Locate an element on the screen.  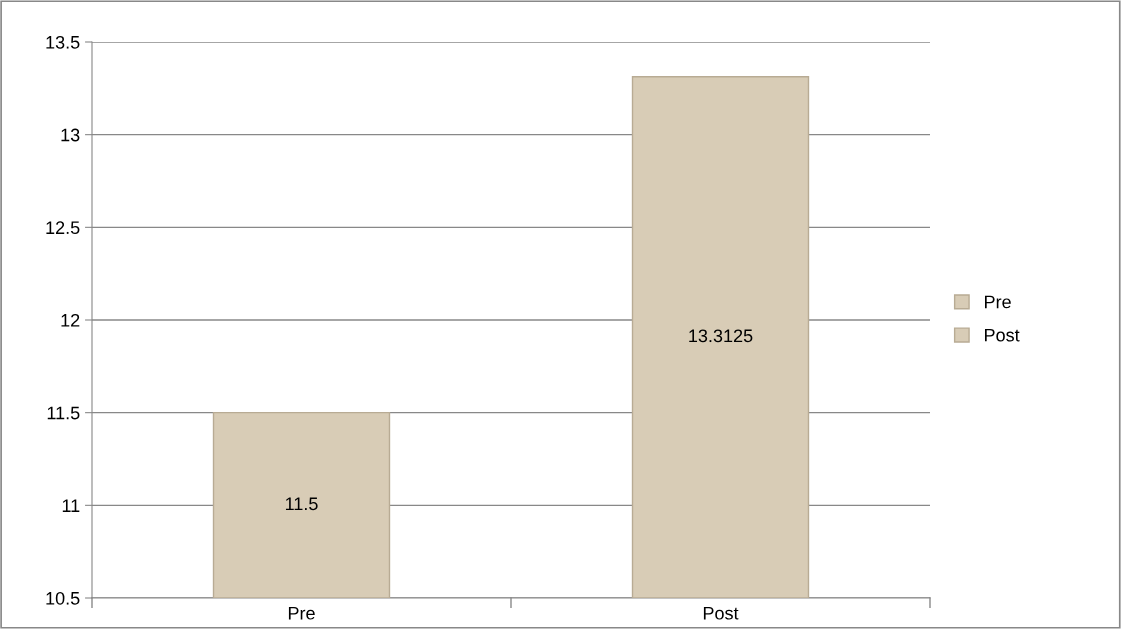
y-tick-label: 13.5 is located at coordinates (63, 42).